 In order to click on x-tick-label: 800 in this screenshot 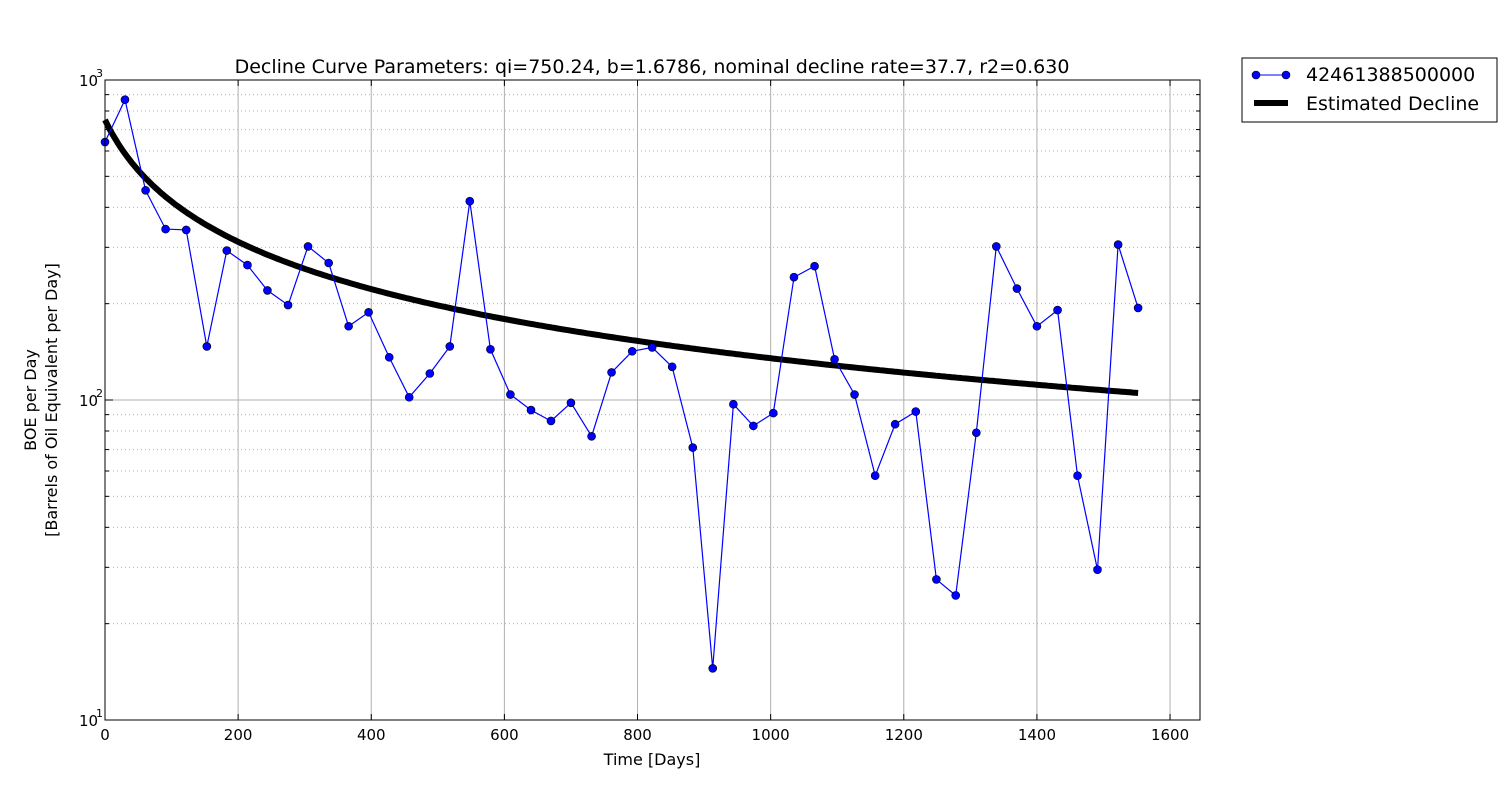, I will do `click(637, 735)`.